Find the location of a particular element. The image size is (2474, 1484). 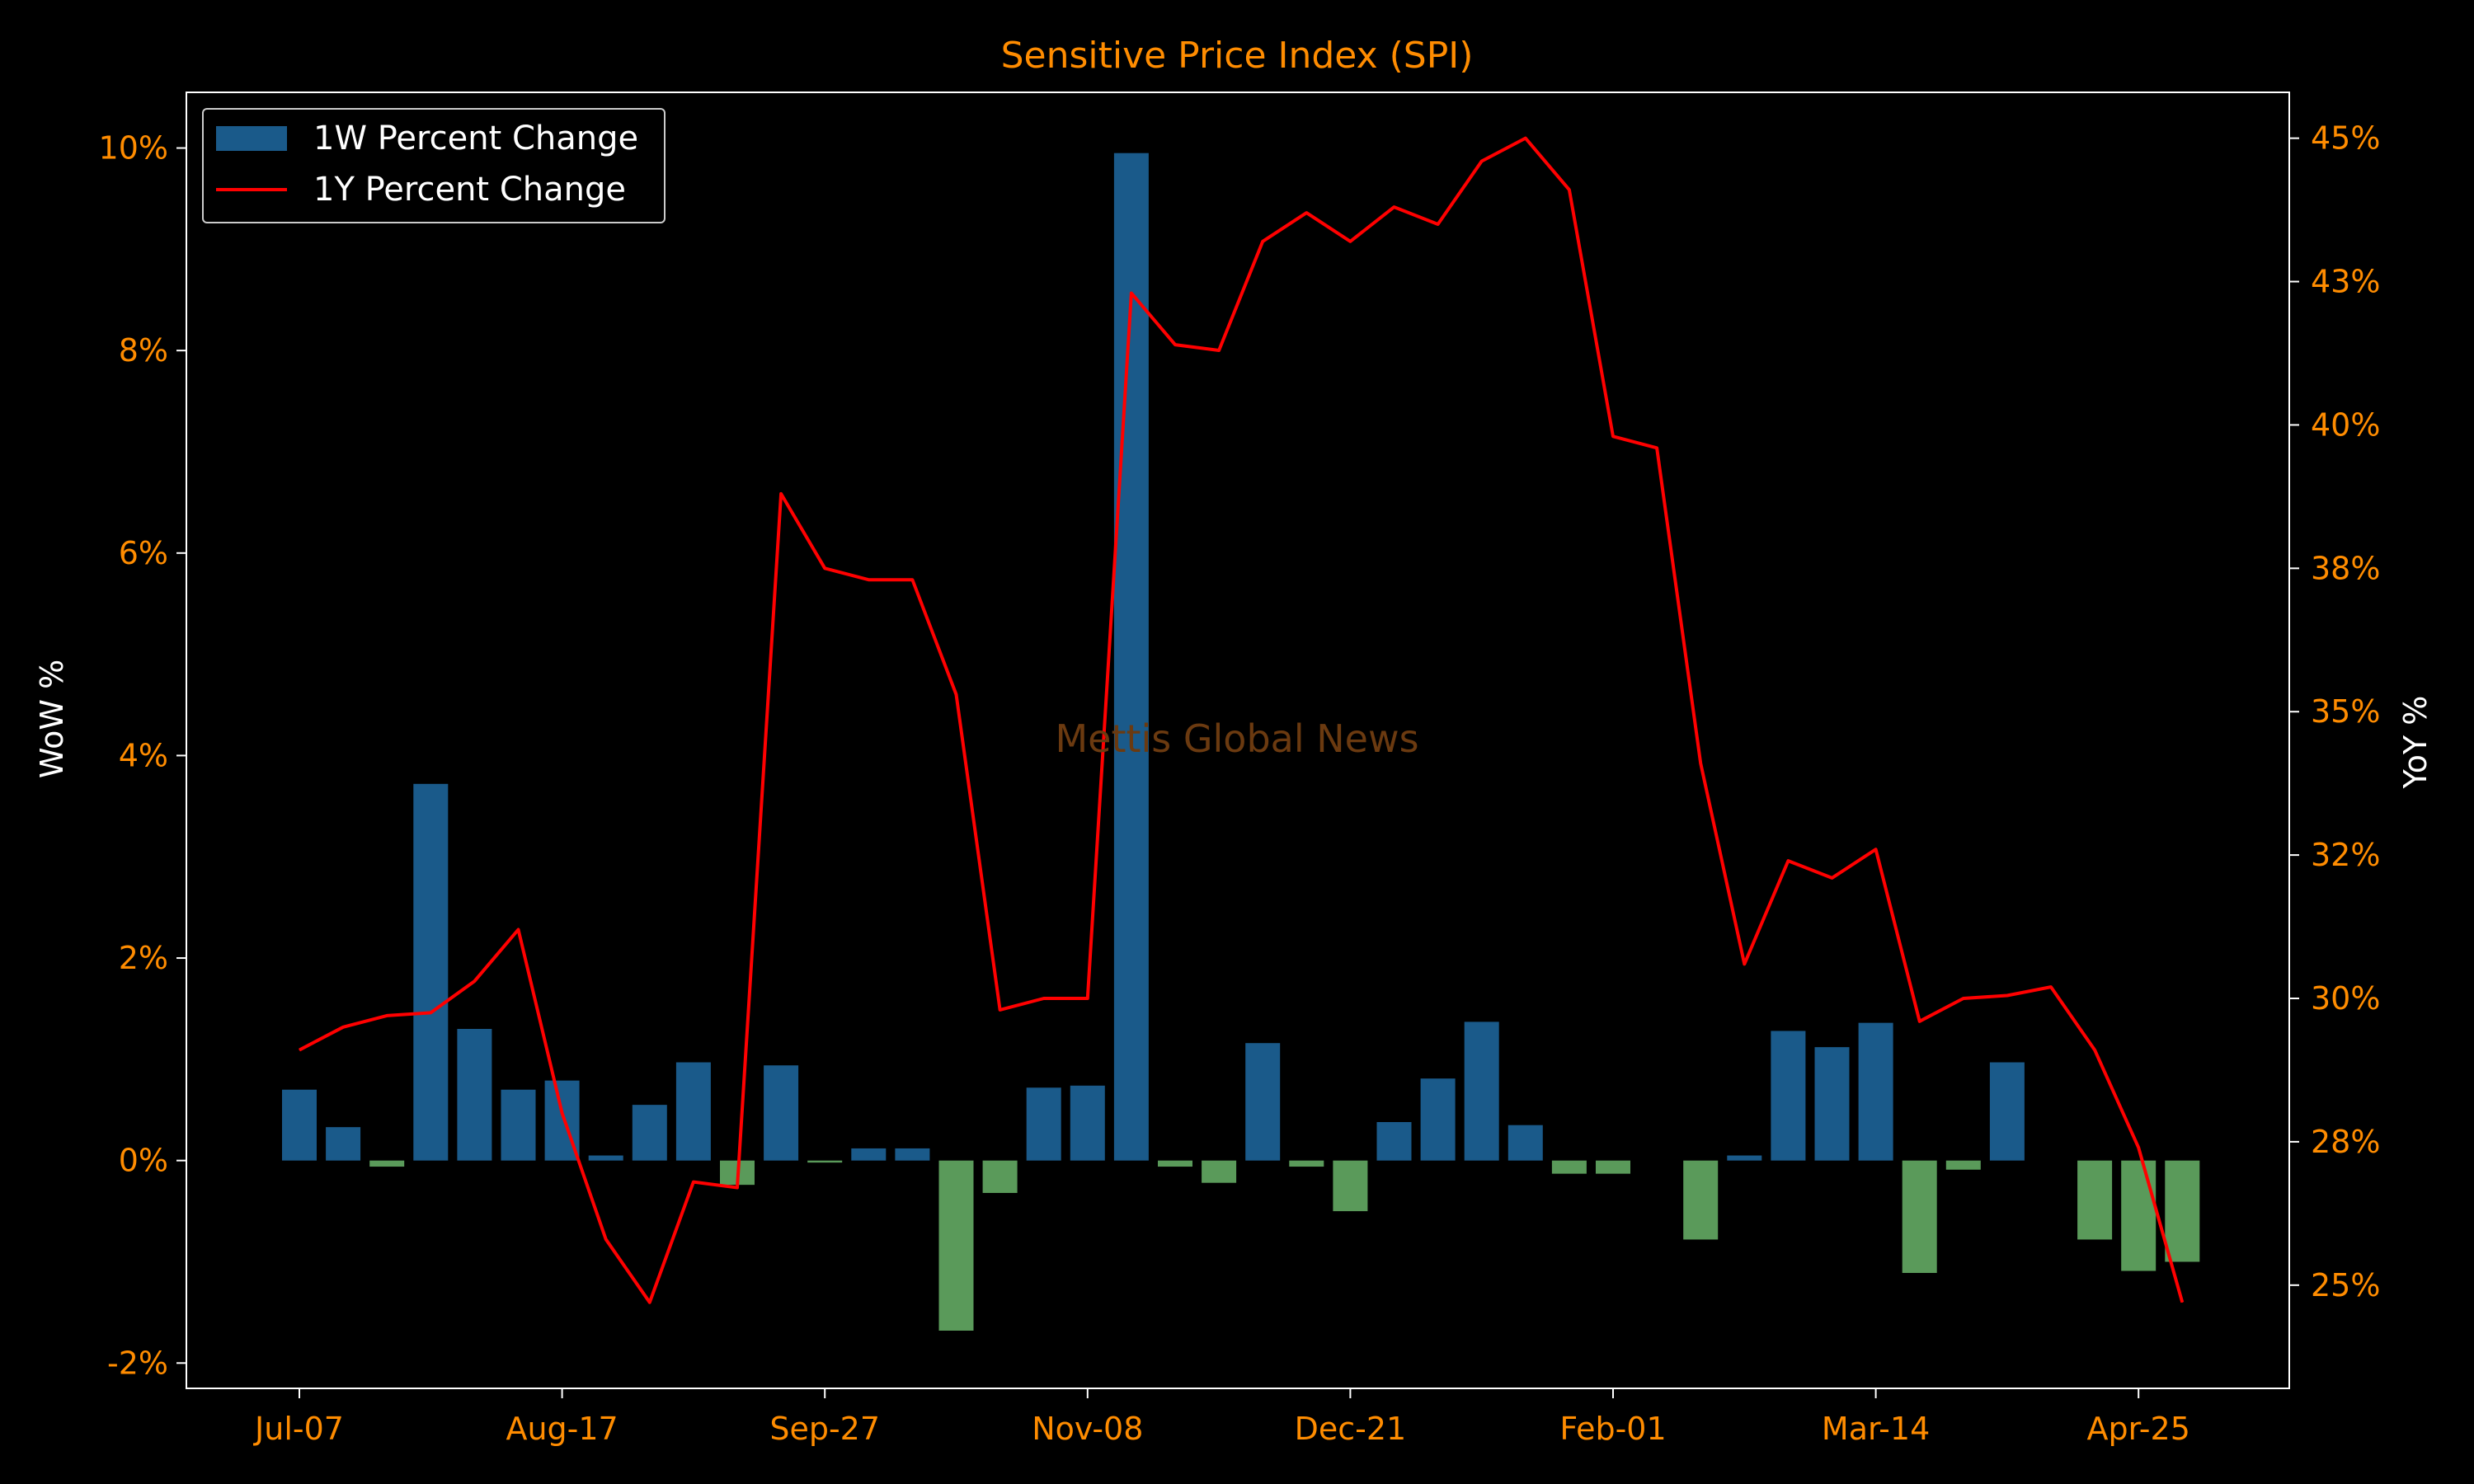

watermark-text: Mettis Global News is located at coordinates (1236, 738).